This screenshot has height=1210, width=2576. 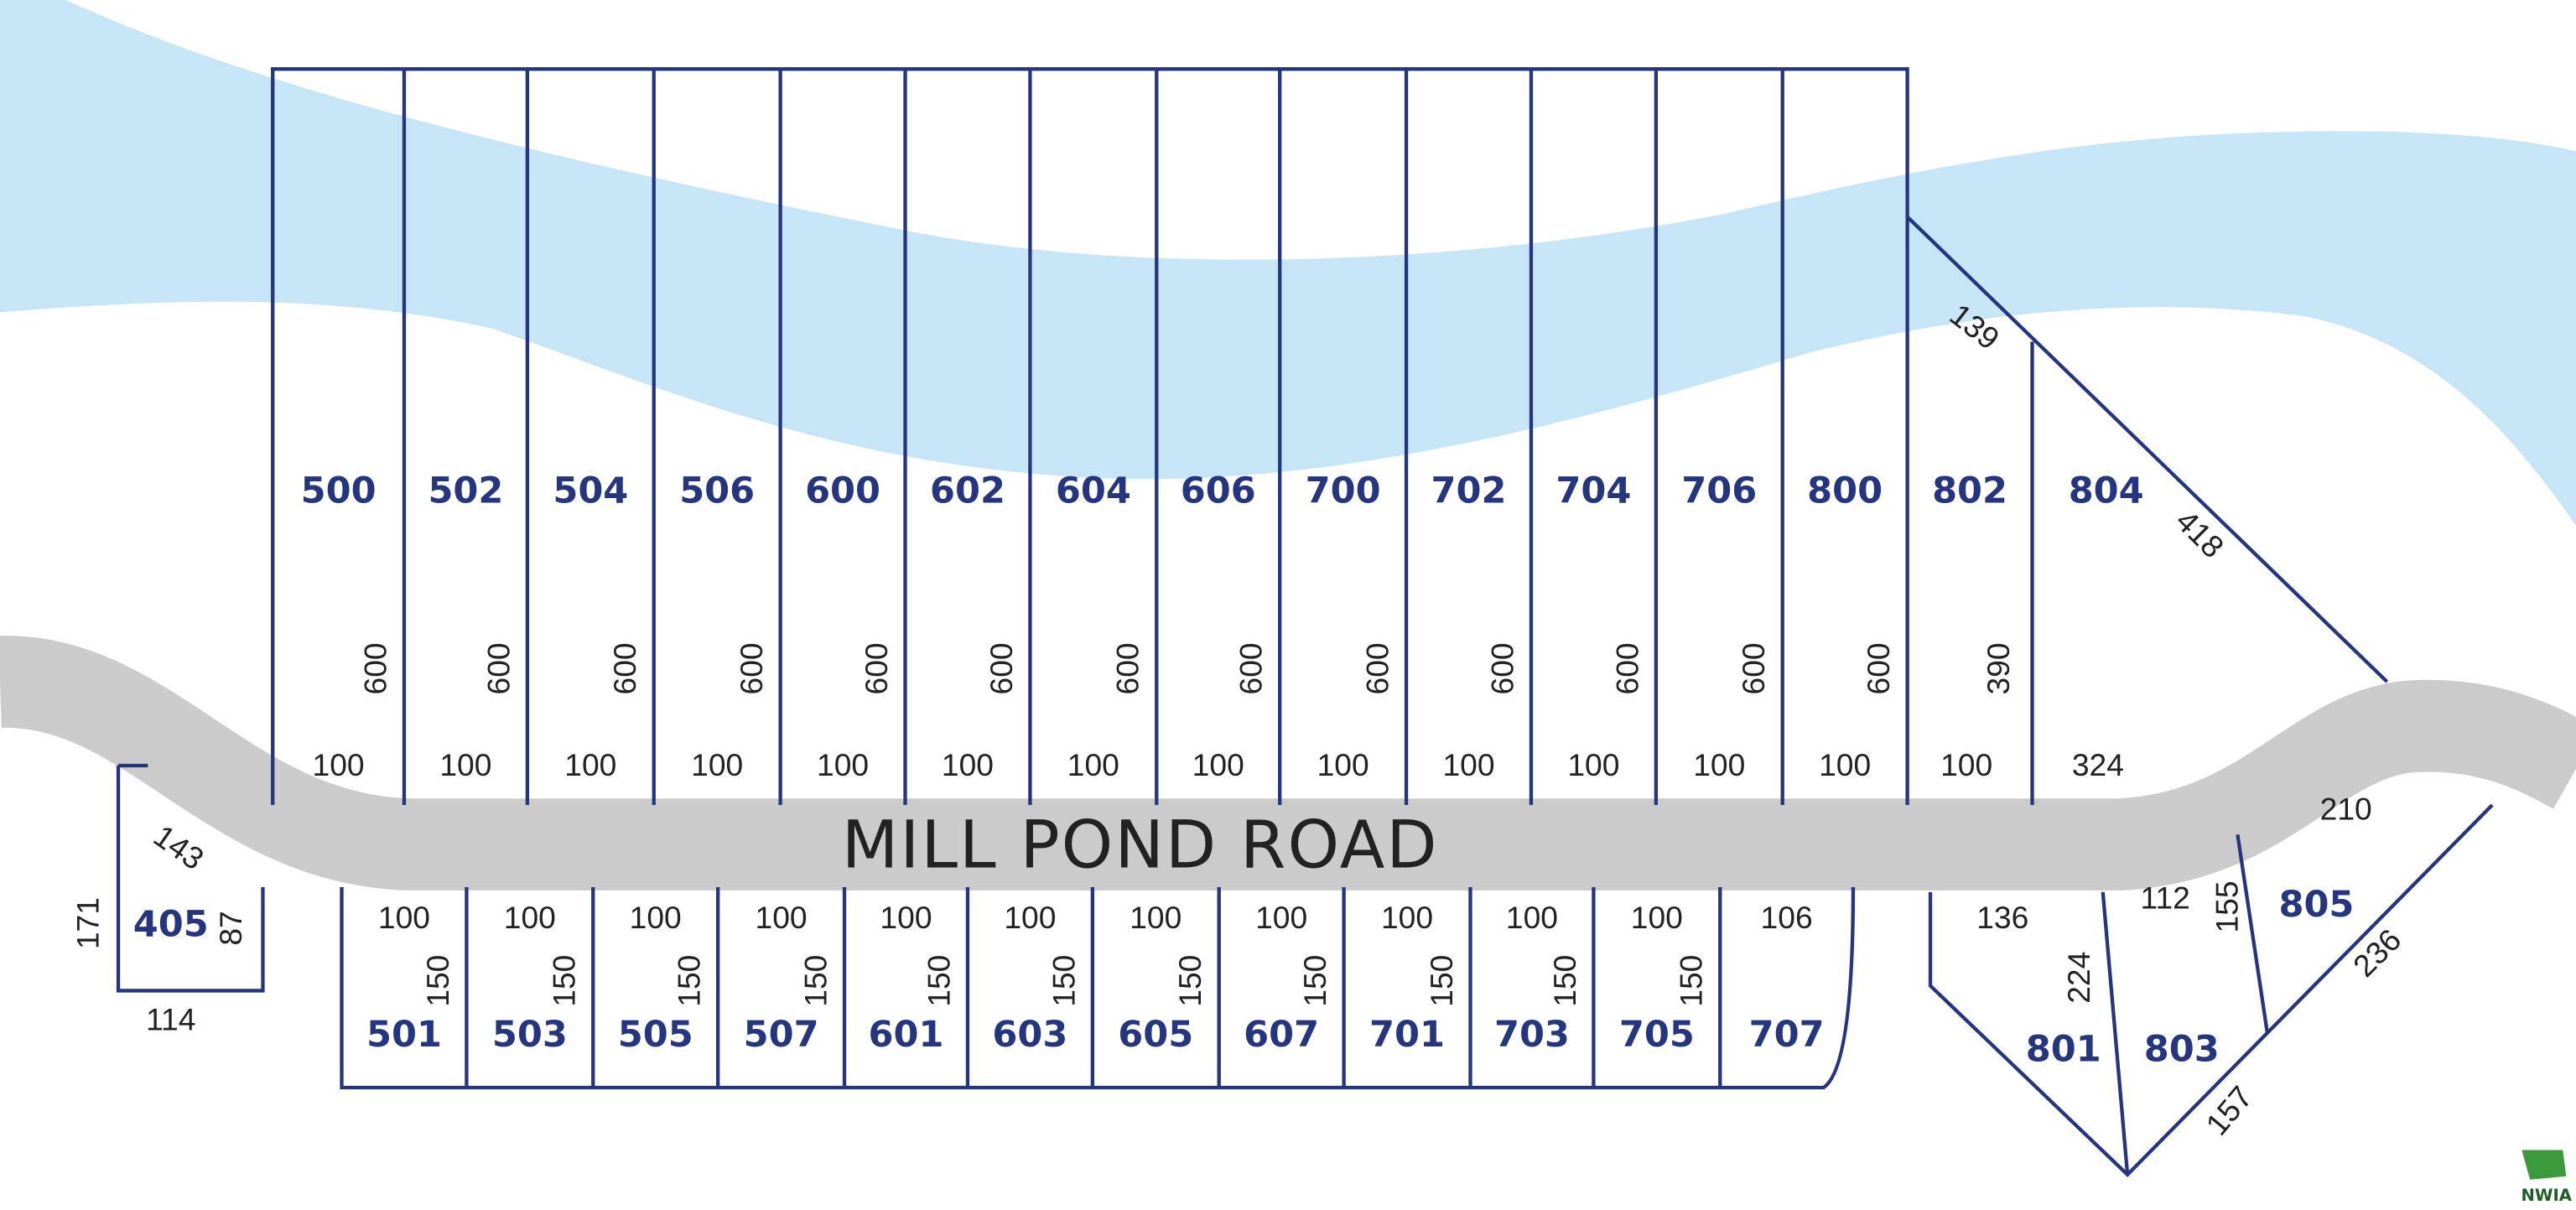 I want to click on lot-number: 801, so click(x=2063, y=1049).